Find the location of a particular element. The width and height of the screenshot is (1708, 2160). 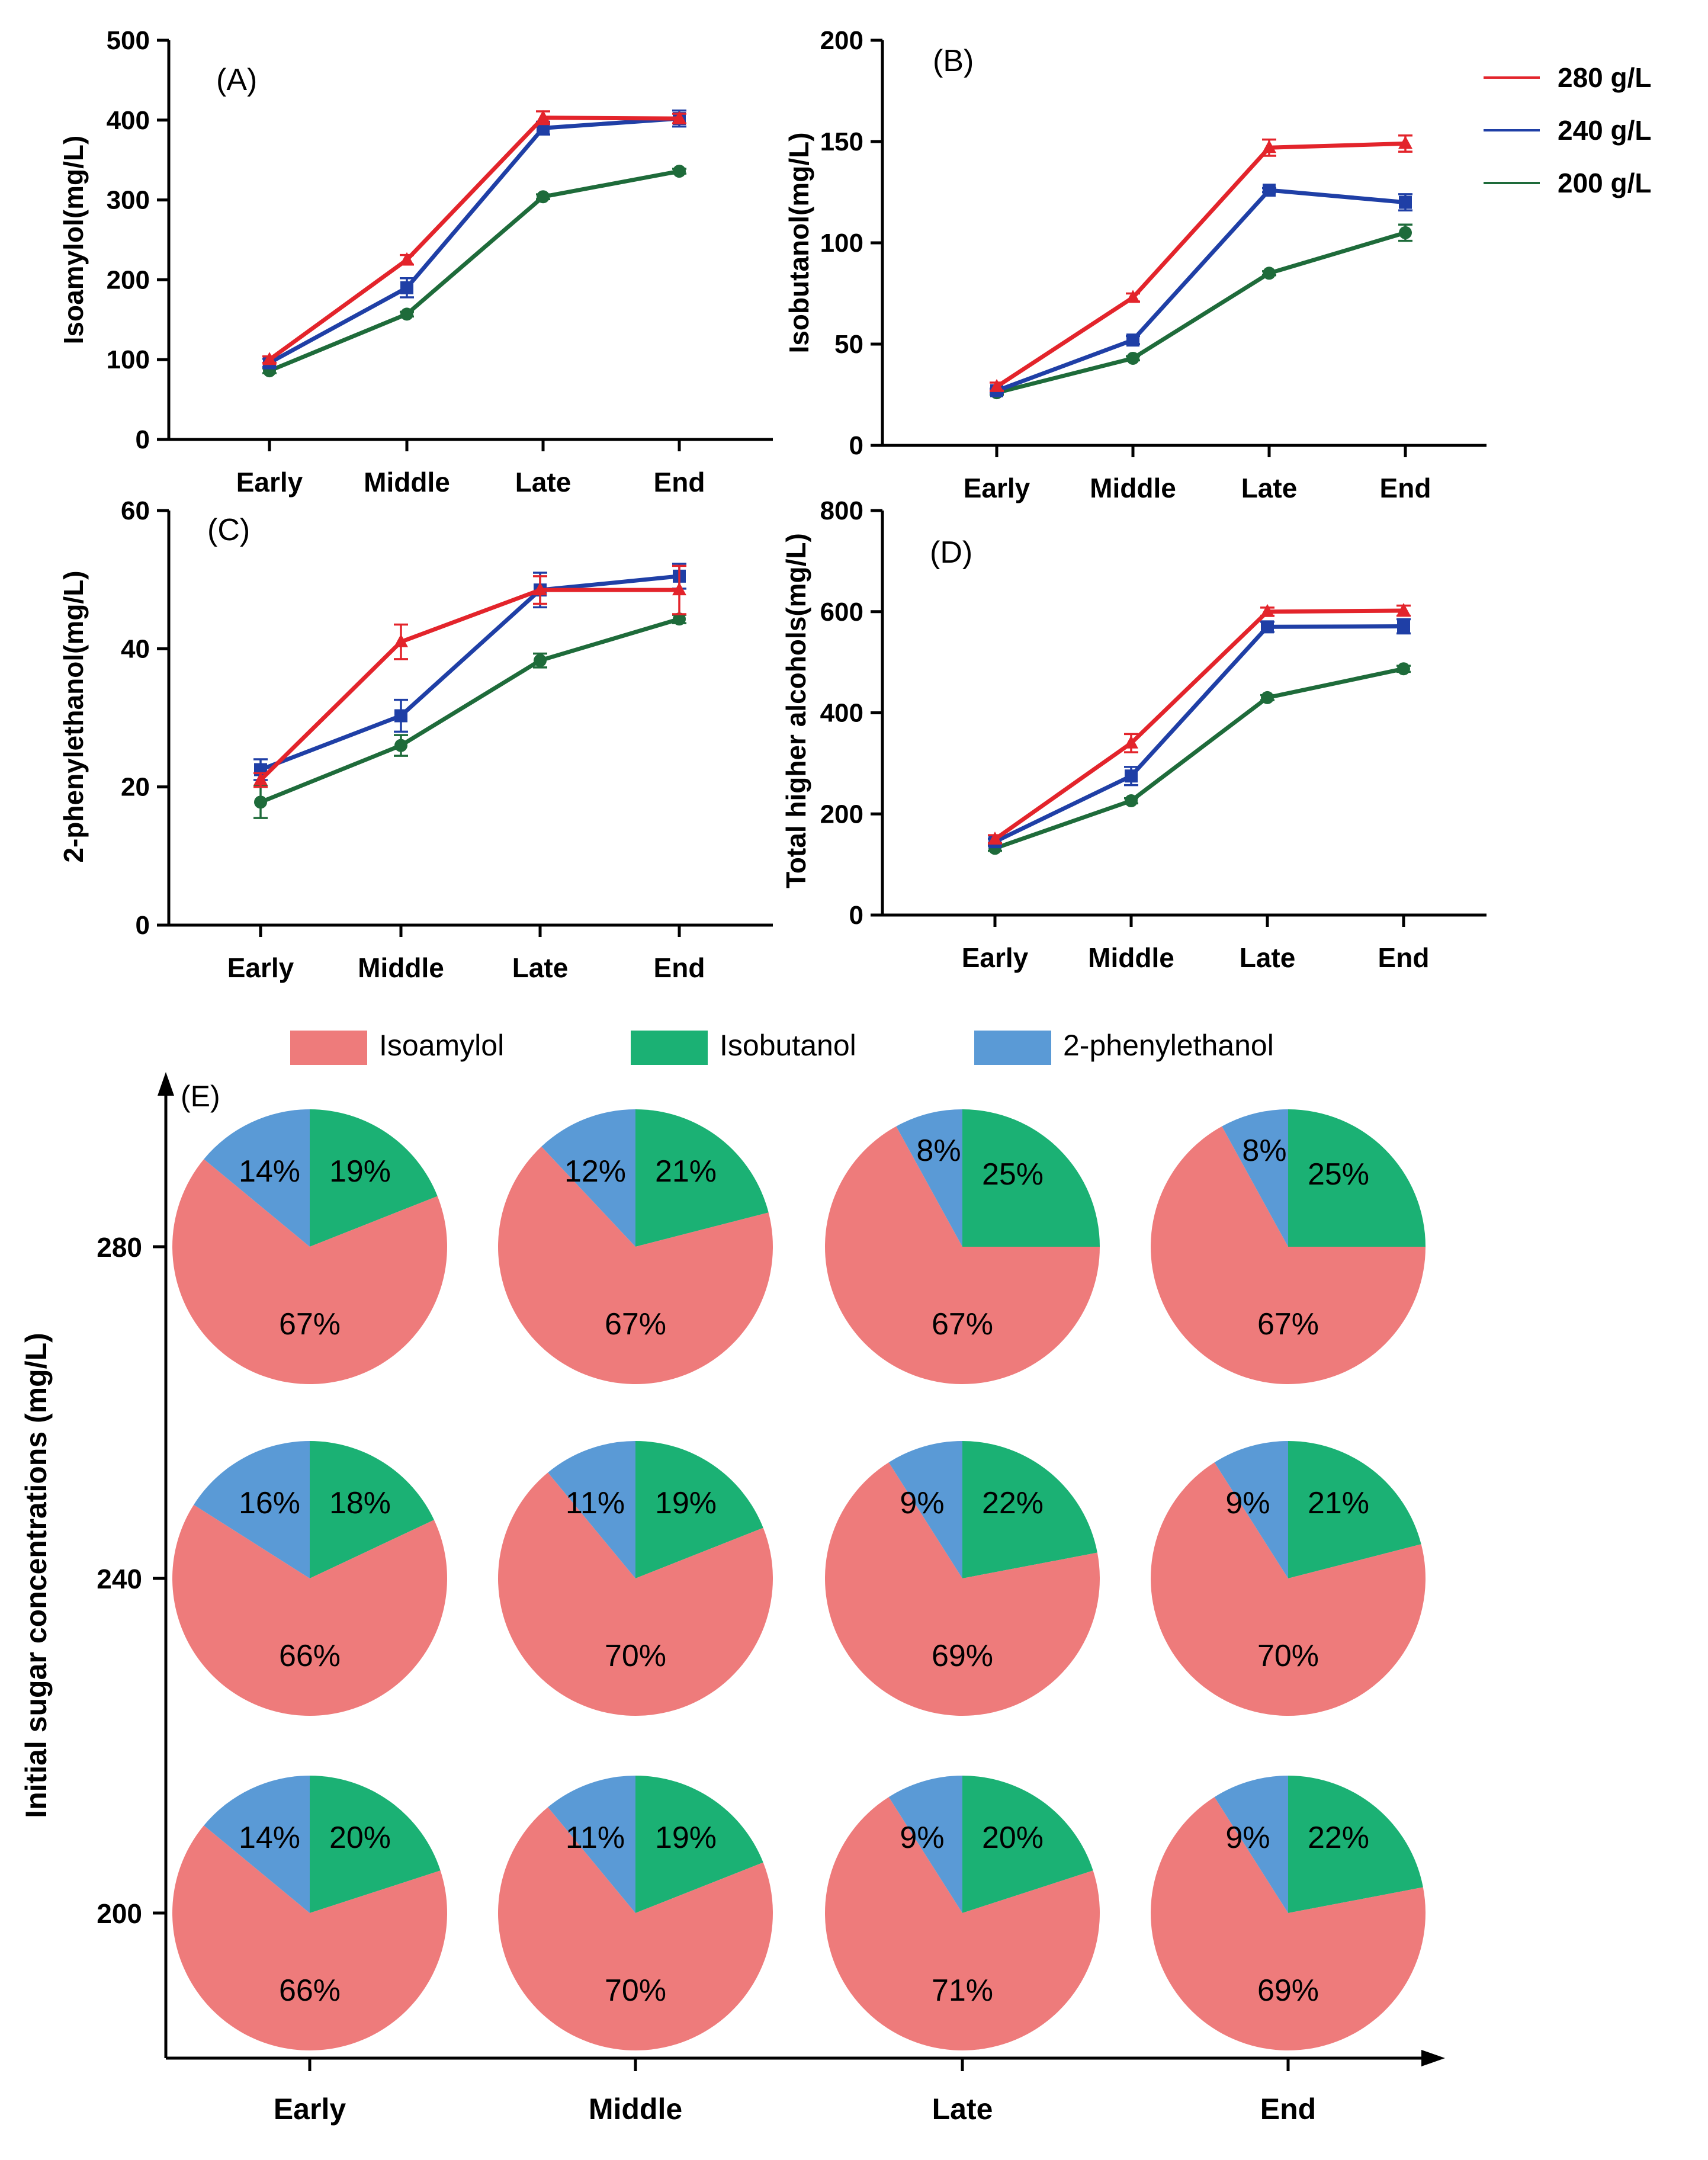

y-tick-label: 240 is located at coordinates (119, 1579).